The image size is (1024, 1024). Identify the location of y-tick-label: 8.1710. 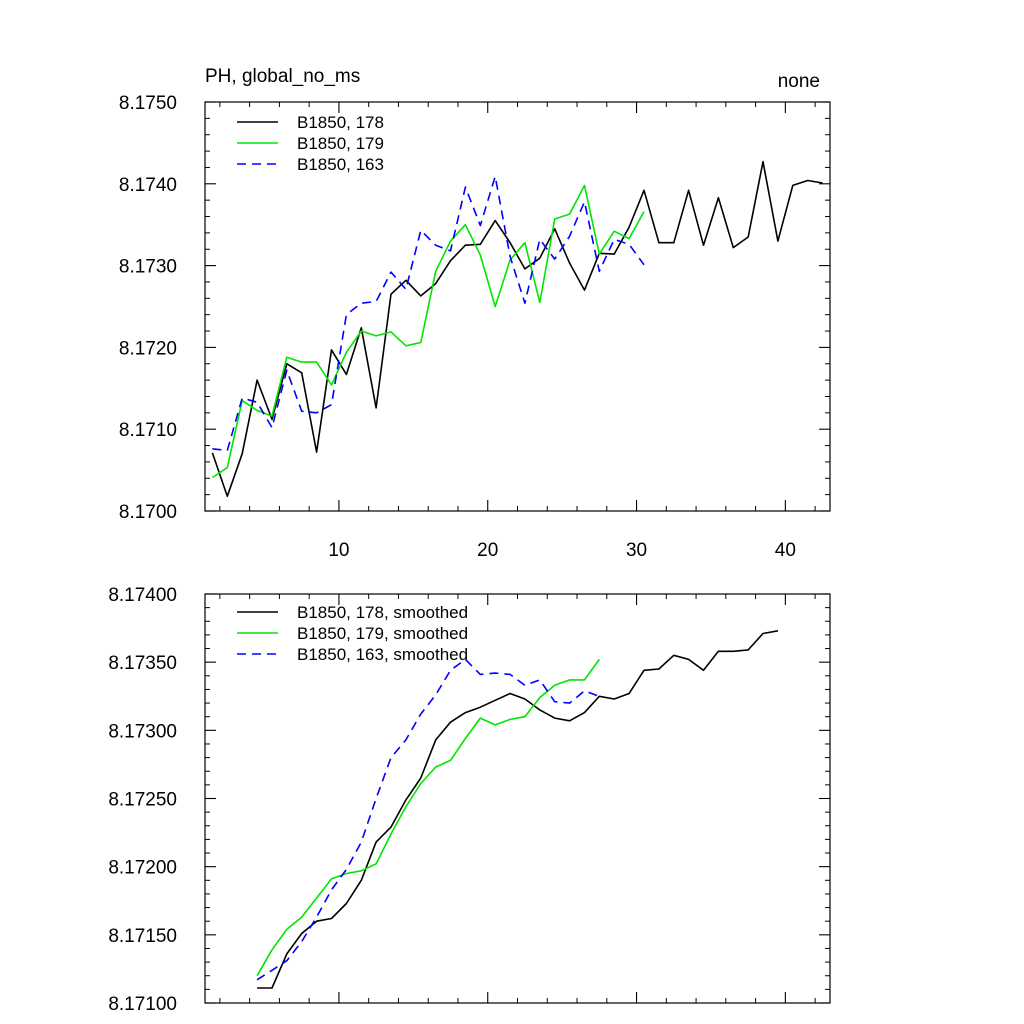
(148, 430).